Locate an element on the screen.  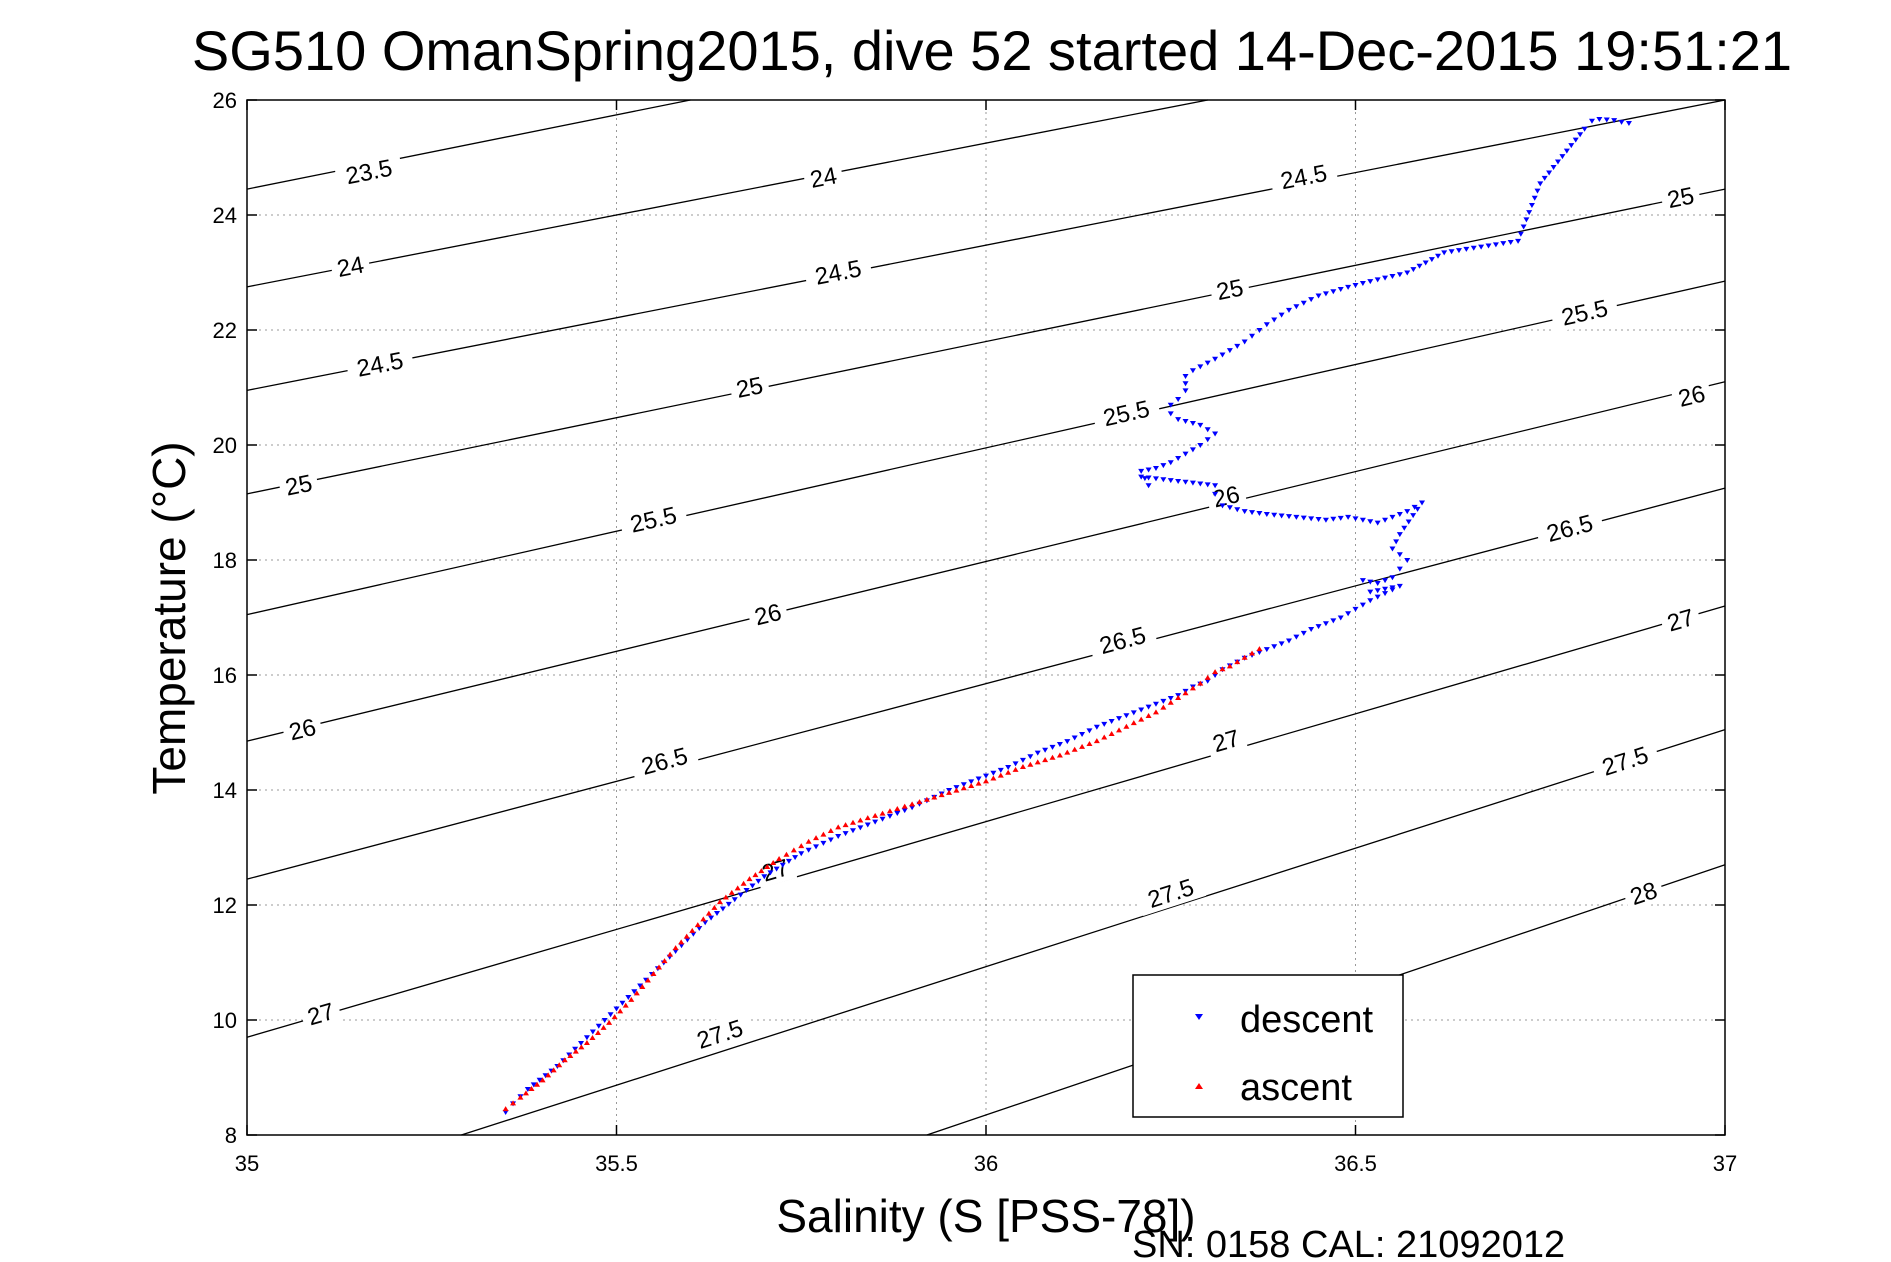
contour-label: 26 is located at coordinates (768, 615).